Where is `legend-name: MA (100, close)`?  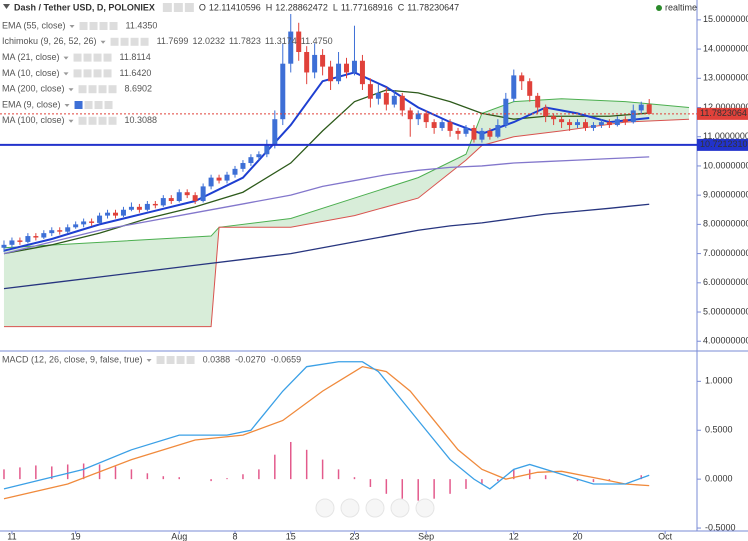 legend-name: MA (100, close) is located at coordinates (33, 120).